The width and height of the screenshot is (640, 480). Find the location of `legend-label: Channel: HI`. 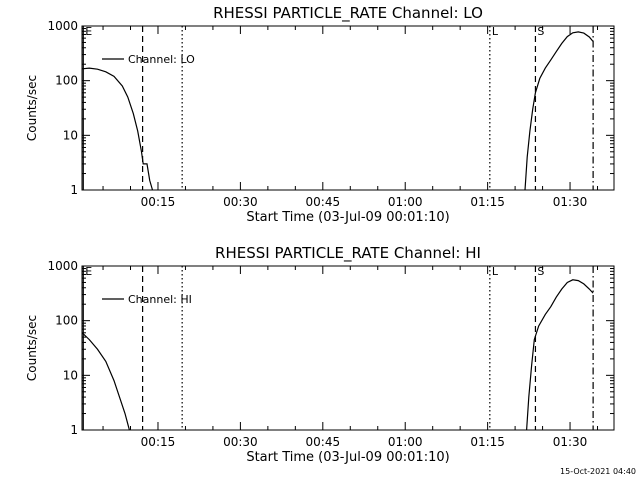

legend-label: Channel: HI is located at coordinates (160, 299).